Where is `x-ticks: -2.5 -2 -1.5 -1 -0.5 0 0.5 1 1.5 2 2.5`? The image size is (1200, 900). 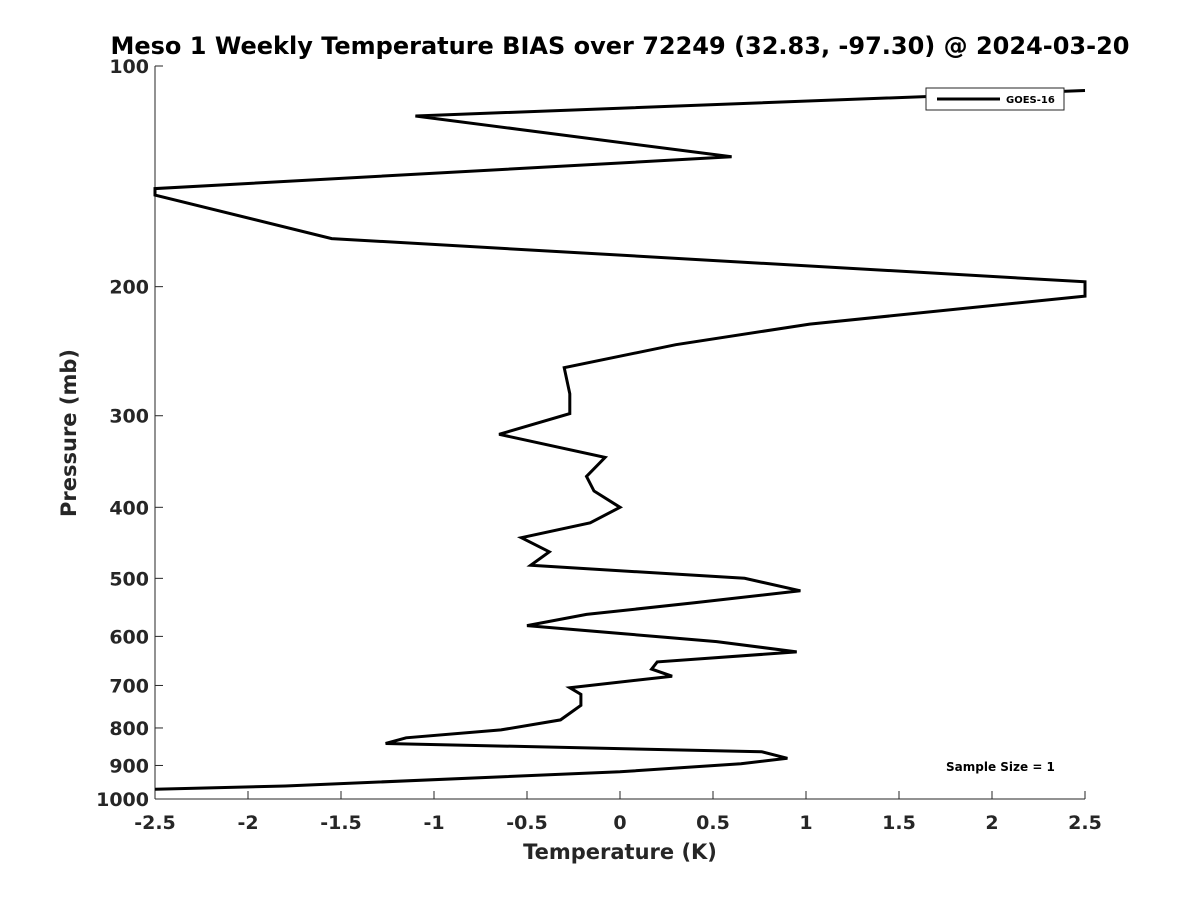 x-ticks: -2.5 -2 -1.5 -1 -0.5 0 0.5 1 1.5 2 2.5 is located at coordinates (618, 812).